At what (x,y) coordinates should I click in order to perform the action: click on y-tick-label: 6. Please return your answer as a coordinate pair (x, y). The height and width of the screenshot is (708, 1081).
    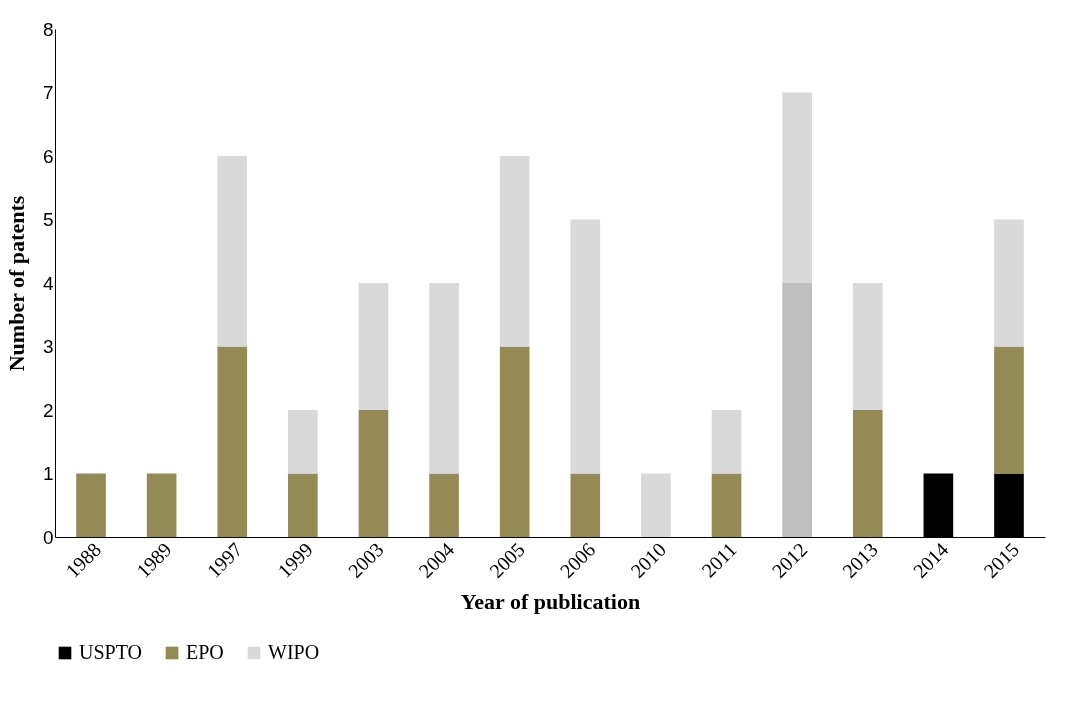
    Looking at the image, I should click on (48, 156).